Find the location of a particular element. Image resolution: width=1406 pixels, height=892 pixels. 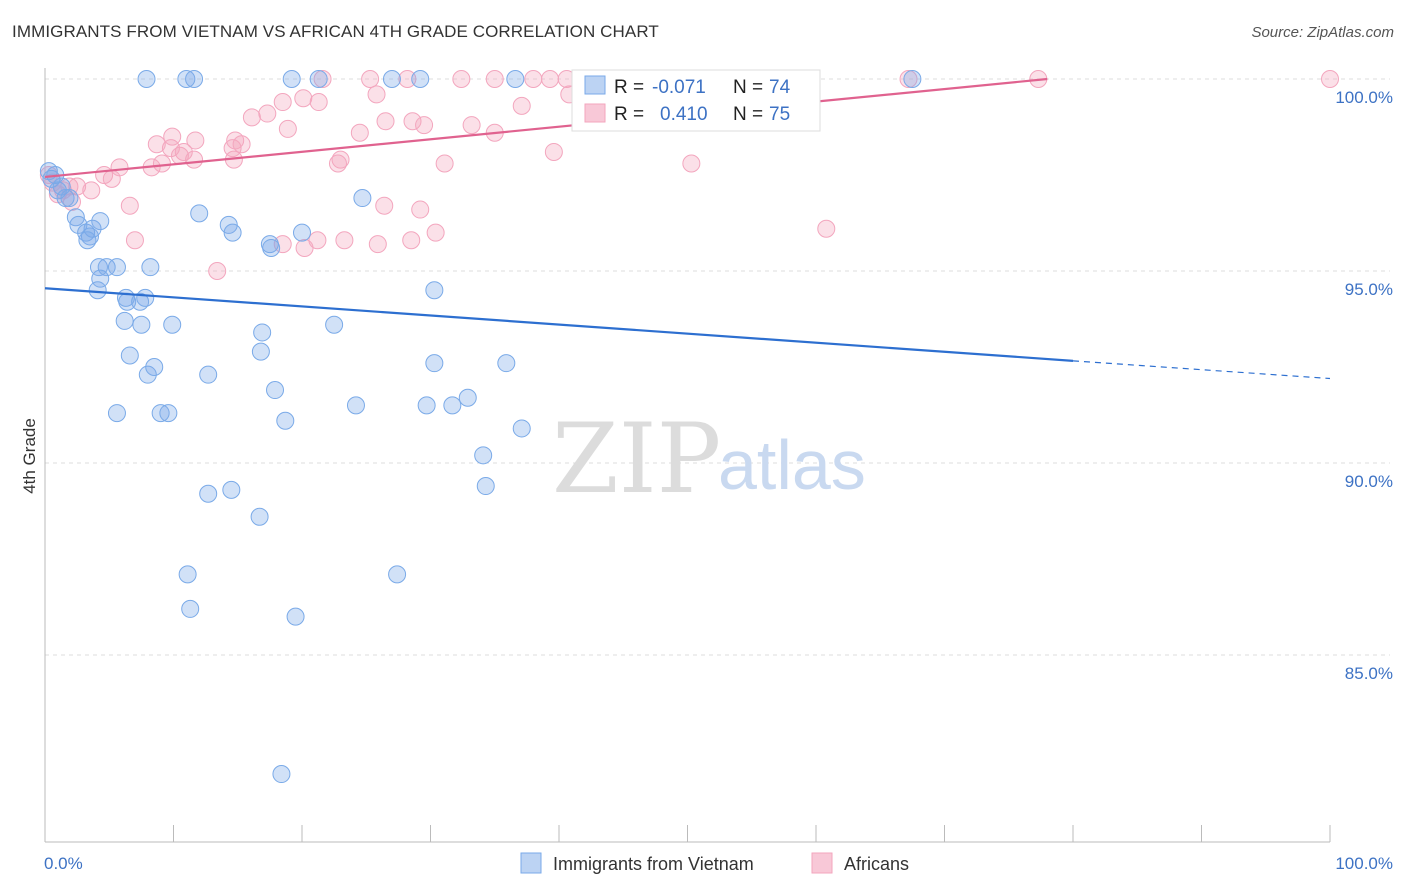

africans-trend-line is located at coordinates (546, 128).